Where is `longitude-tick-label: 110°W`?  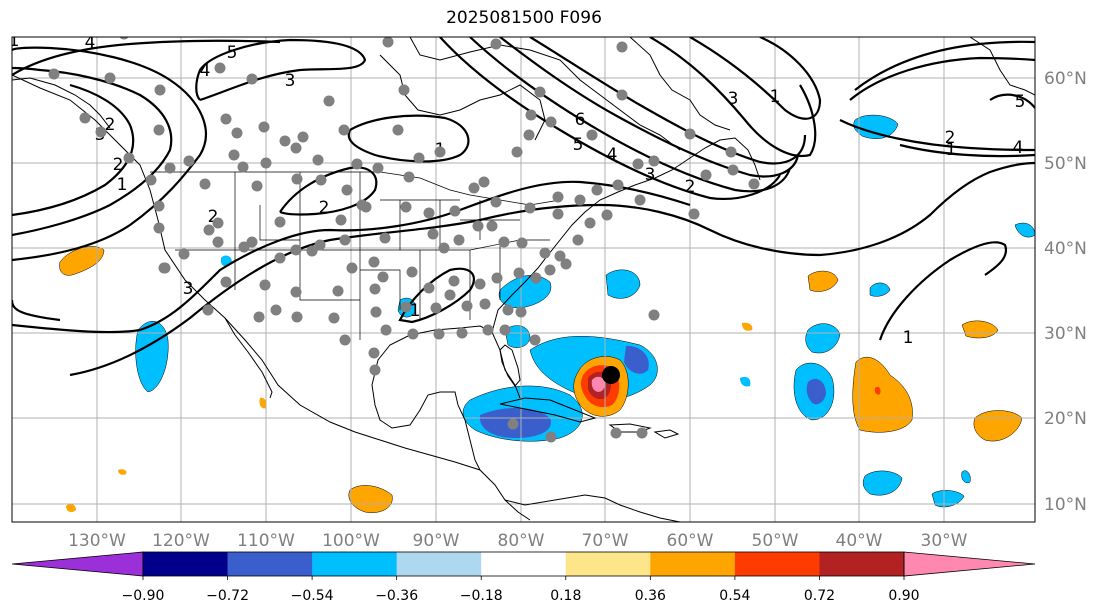
longitude-tick-label: 110°W is located at coordinates (266, 541).